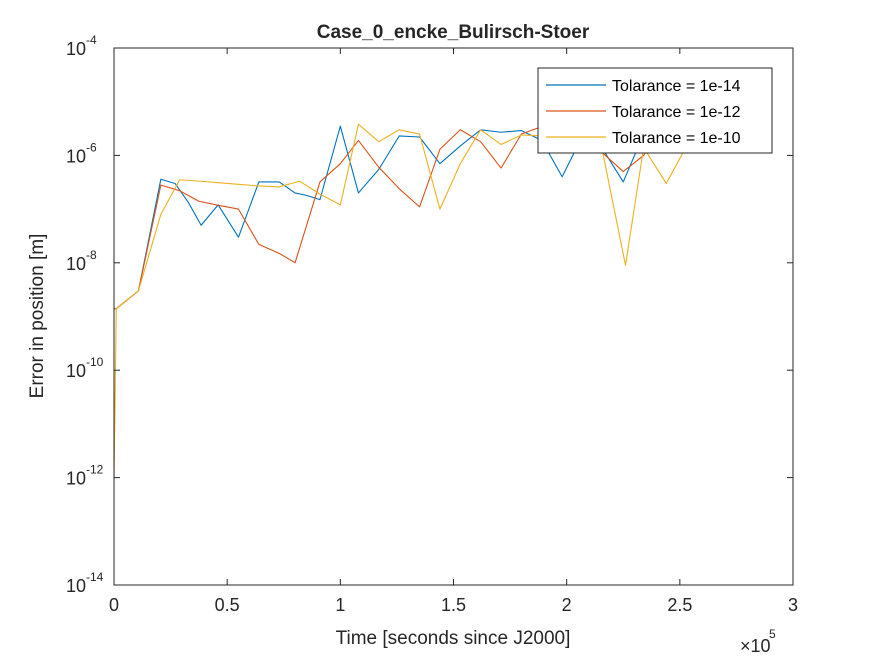  I want to click on y-tick-label: 10 -8, so click(81, 261).